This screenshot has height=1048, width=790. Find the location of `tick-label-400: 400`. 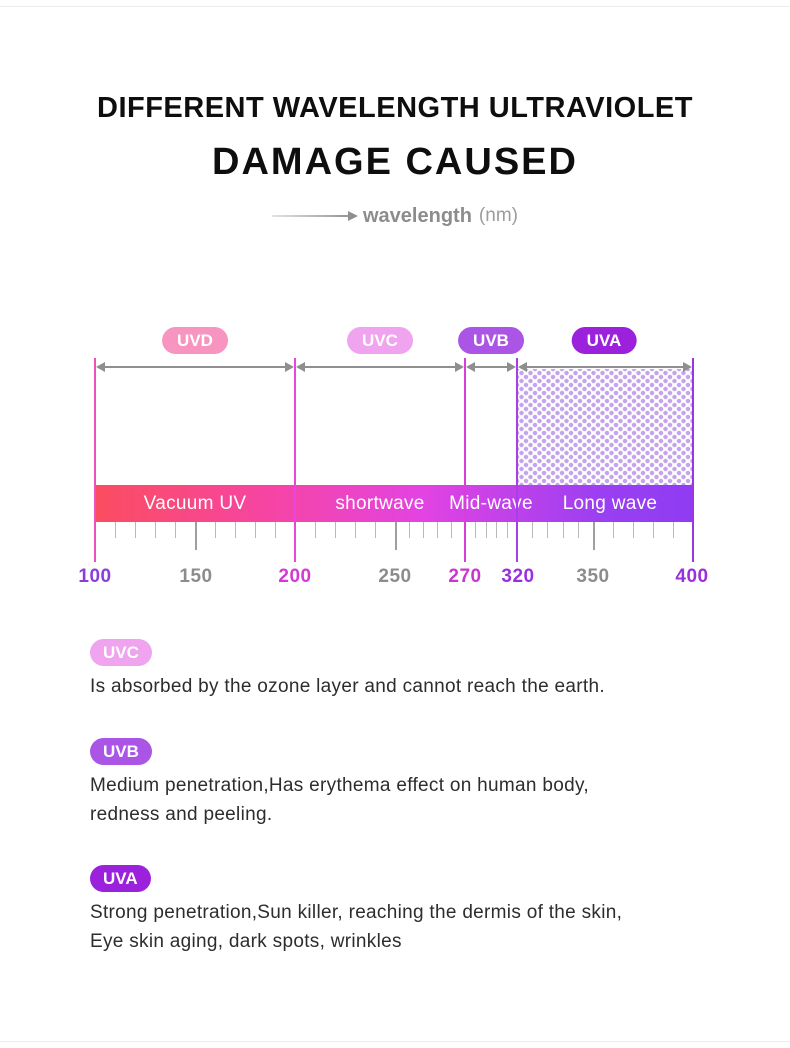

tick-label-400: 400 is located at coordinates (692, 576).